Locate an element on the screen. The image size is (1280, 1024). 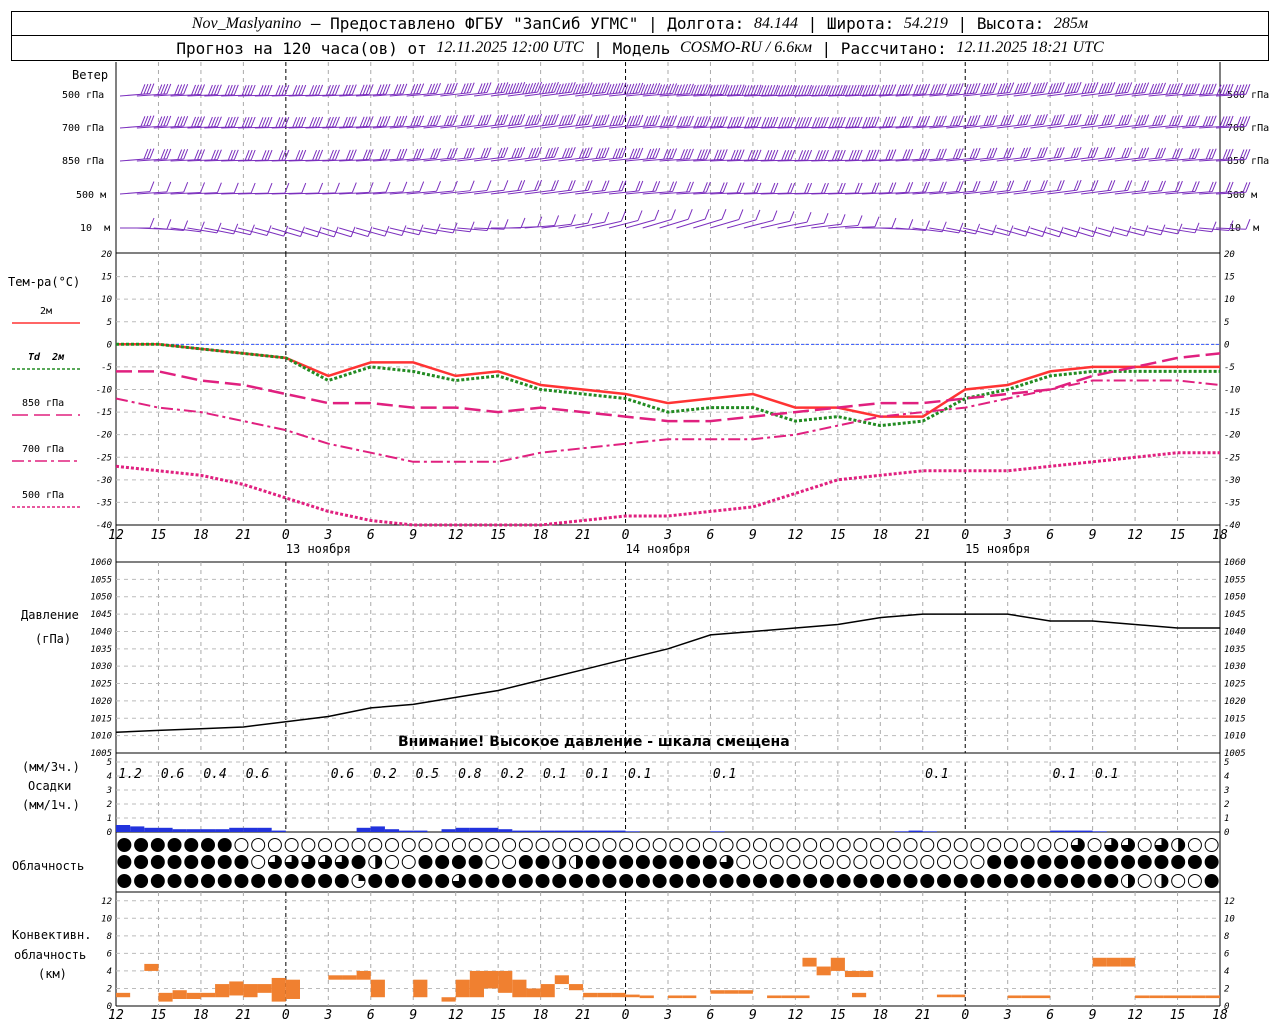
precip-y-tick: 2 is located at coordinates (109, 805).